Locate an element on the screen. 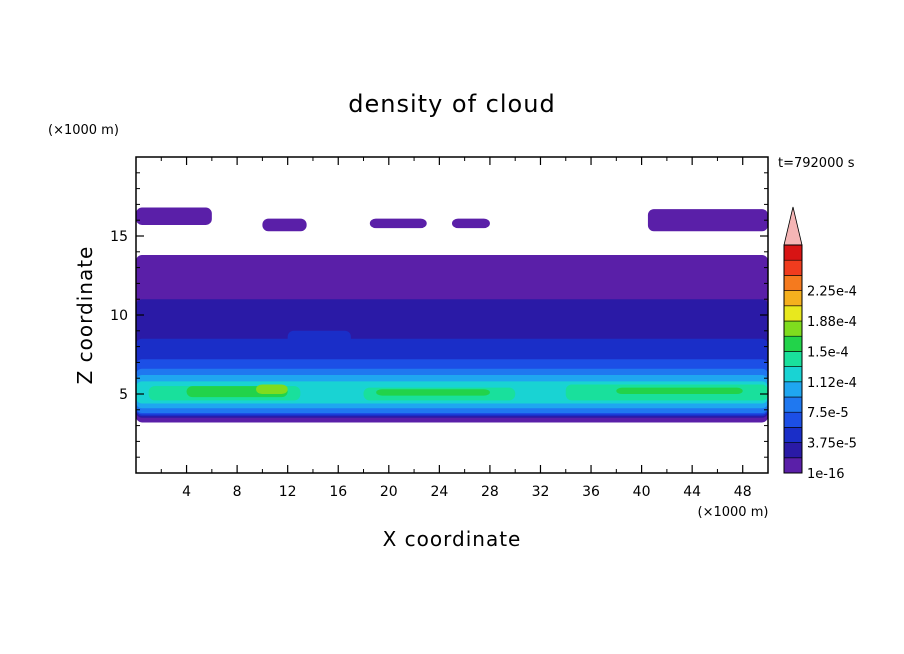 The width and height of the screenshot is (904, 654). colorbar-label: 7.5e-5 is located at coordinates (828, 413).